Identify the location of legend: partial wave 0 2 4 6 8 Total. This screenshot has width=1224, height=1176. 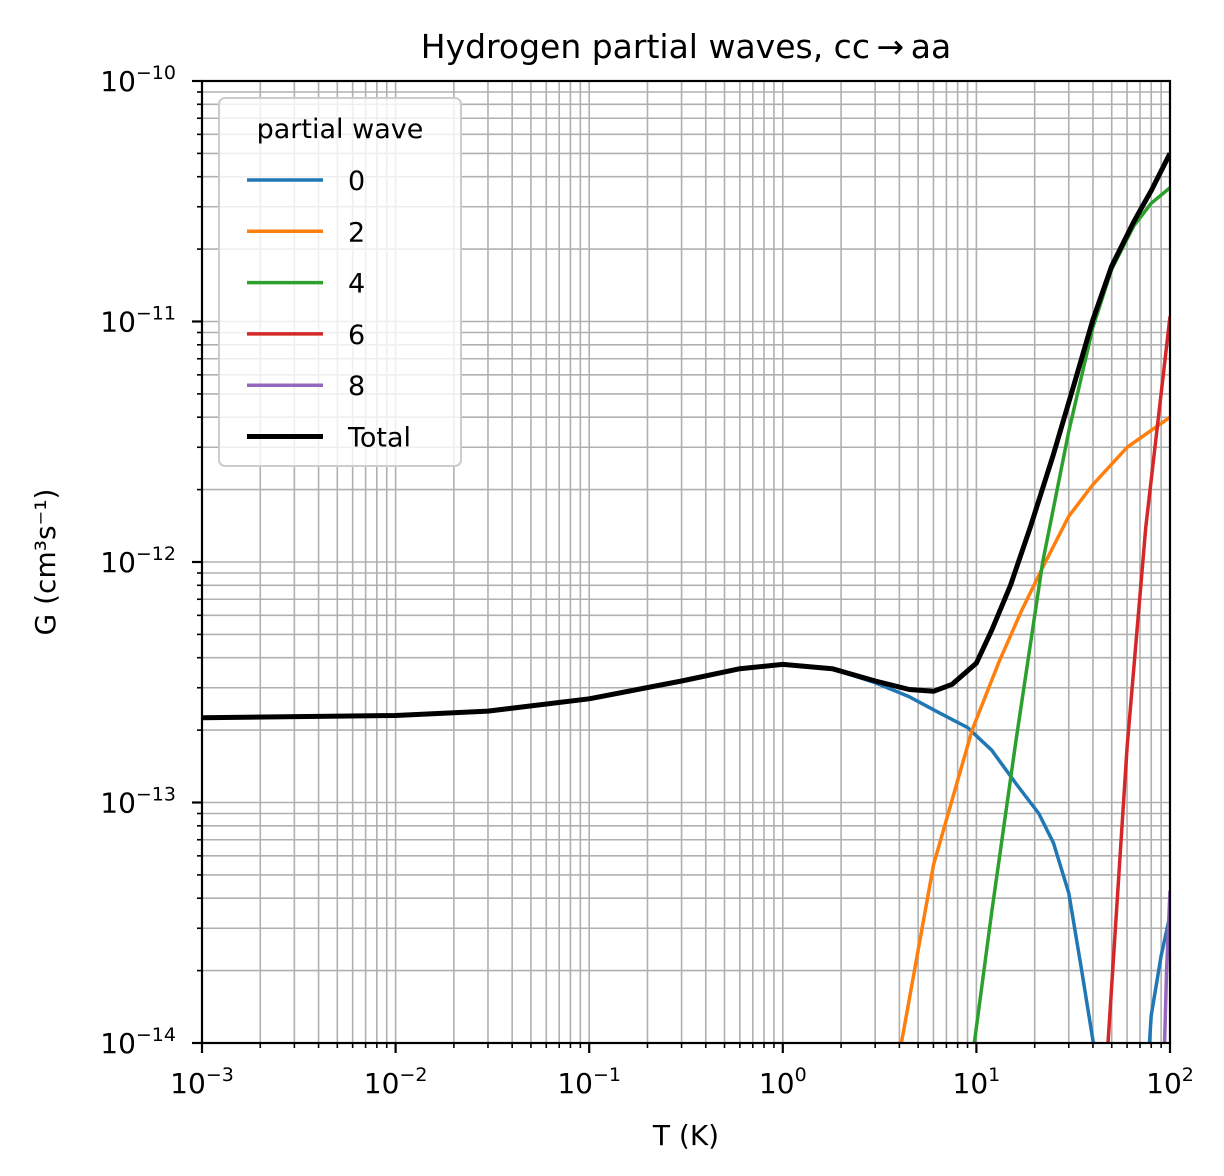
(340, 282).